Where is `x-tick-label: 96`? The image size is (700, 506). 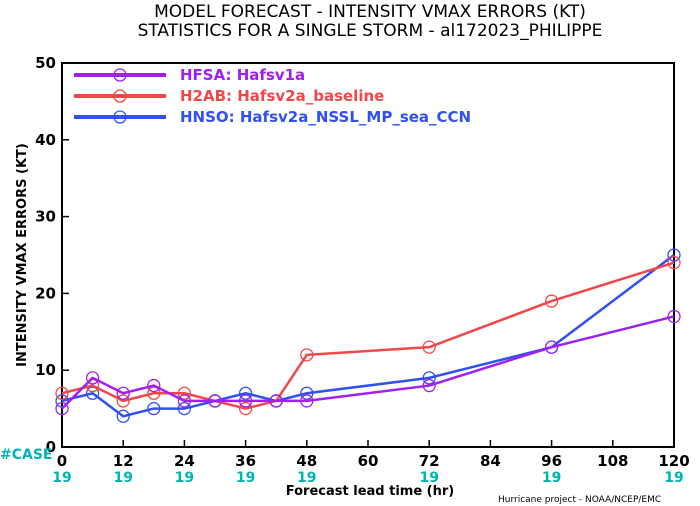
x-tick-label: 96 is located at coordinates (551, 461).